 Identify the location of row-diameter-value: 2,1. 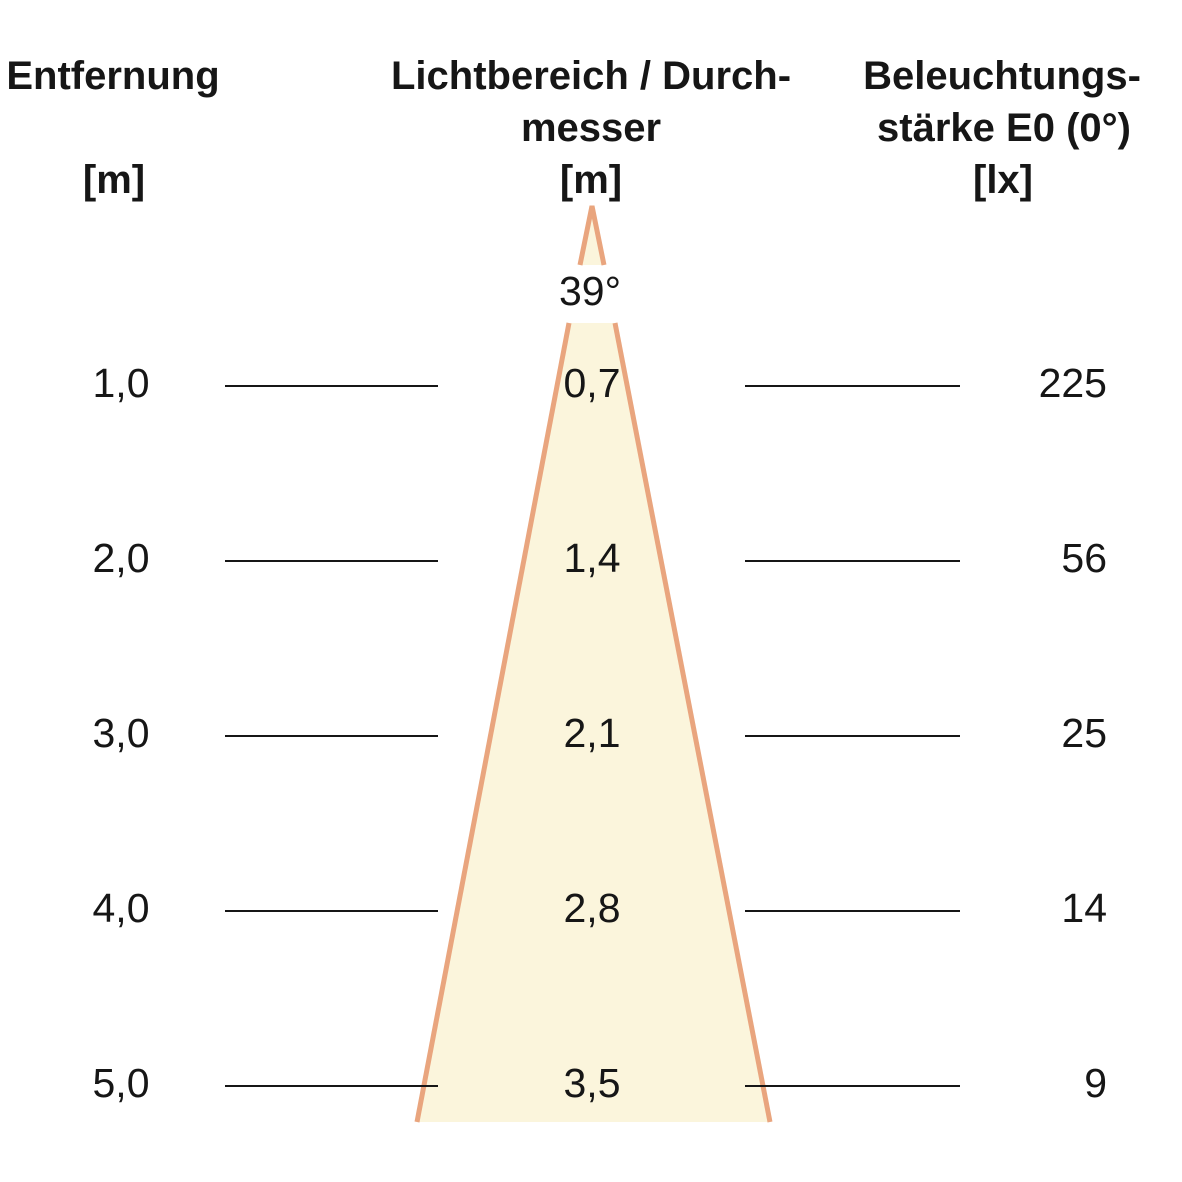
(592, 733).